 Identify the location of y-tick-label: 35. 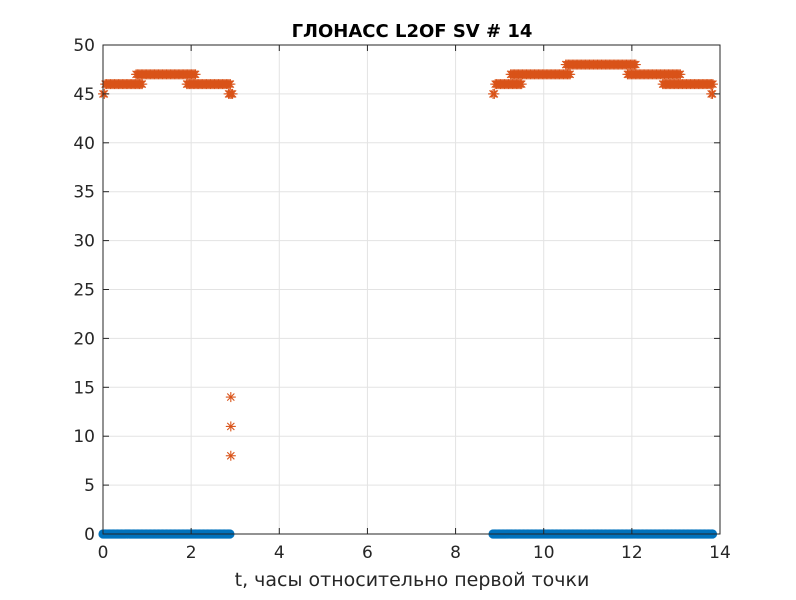
(84, 193).